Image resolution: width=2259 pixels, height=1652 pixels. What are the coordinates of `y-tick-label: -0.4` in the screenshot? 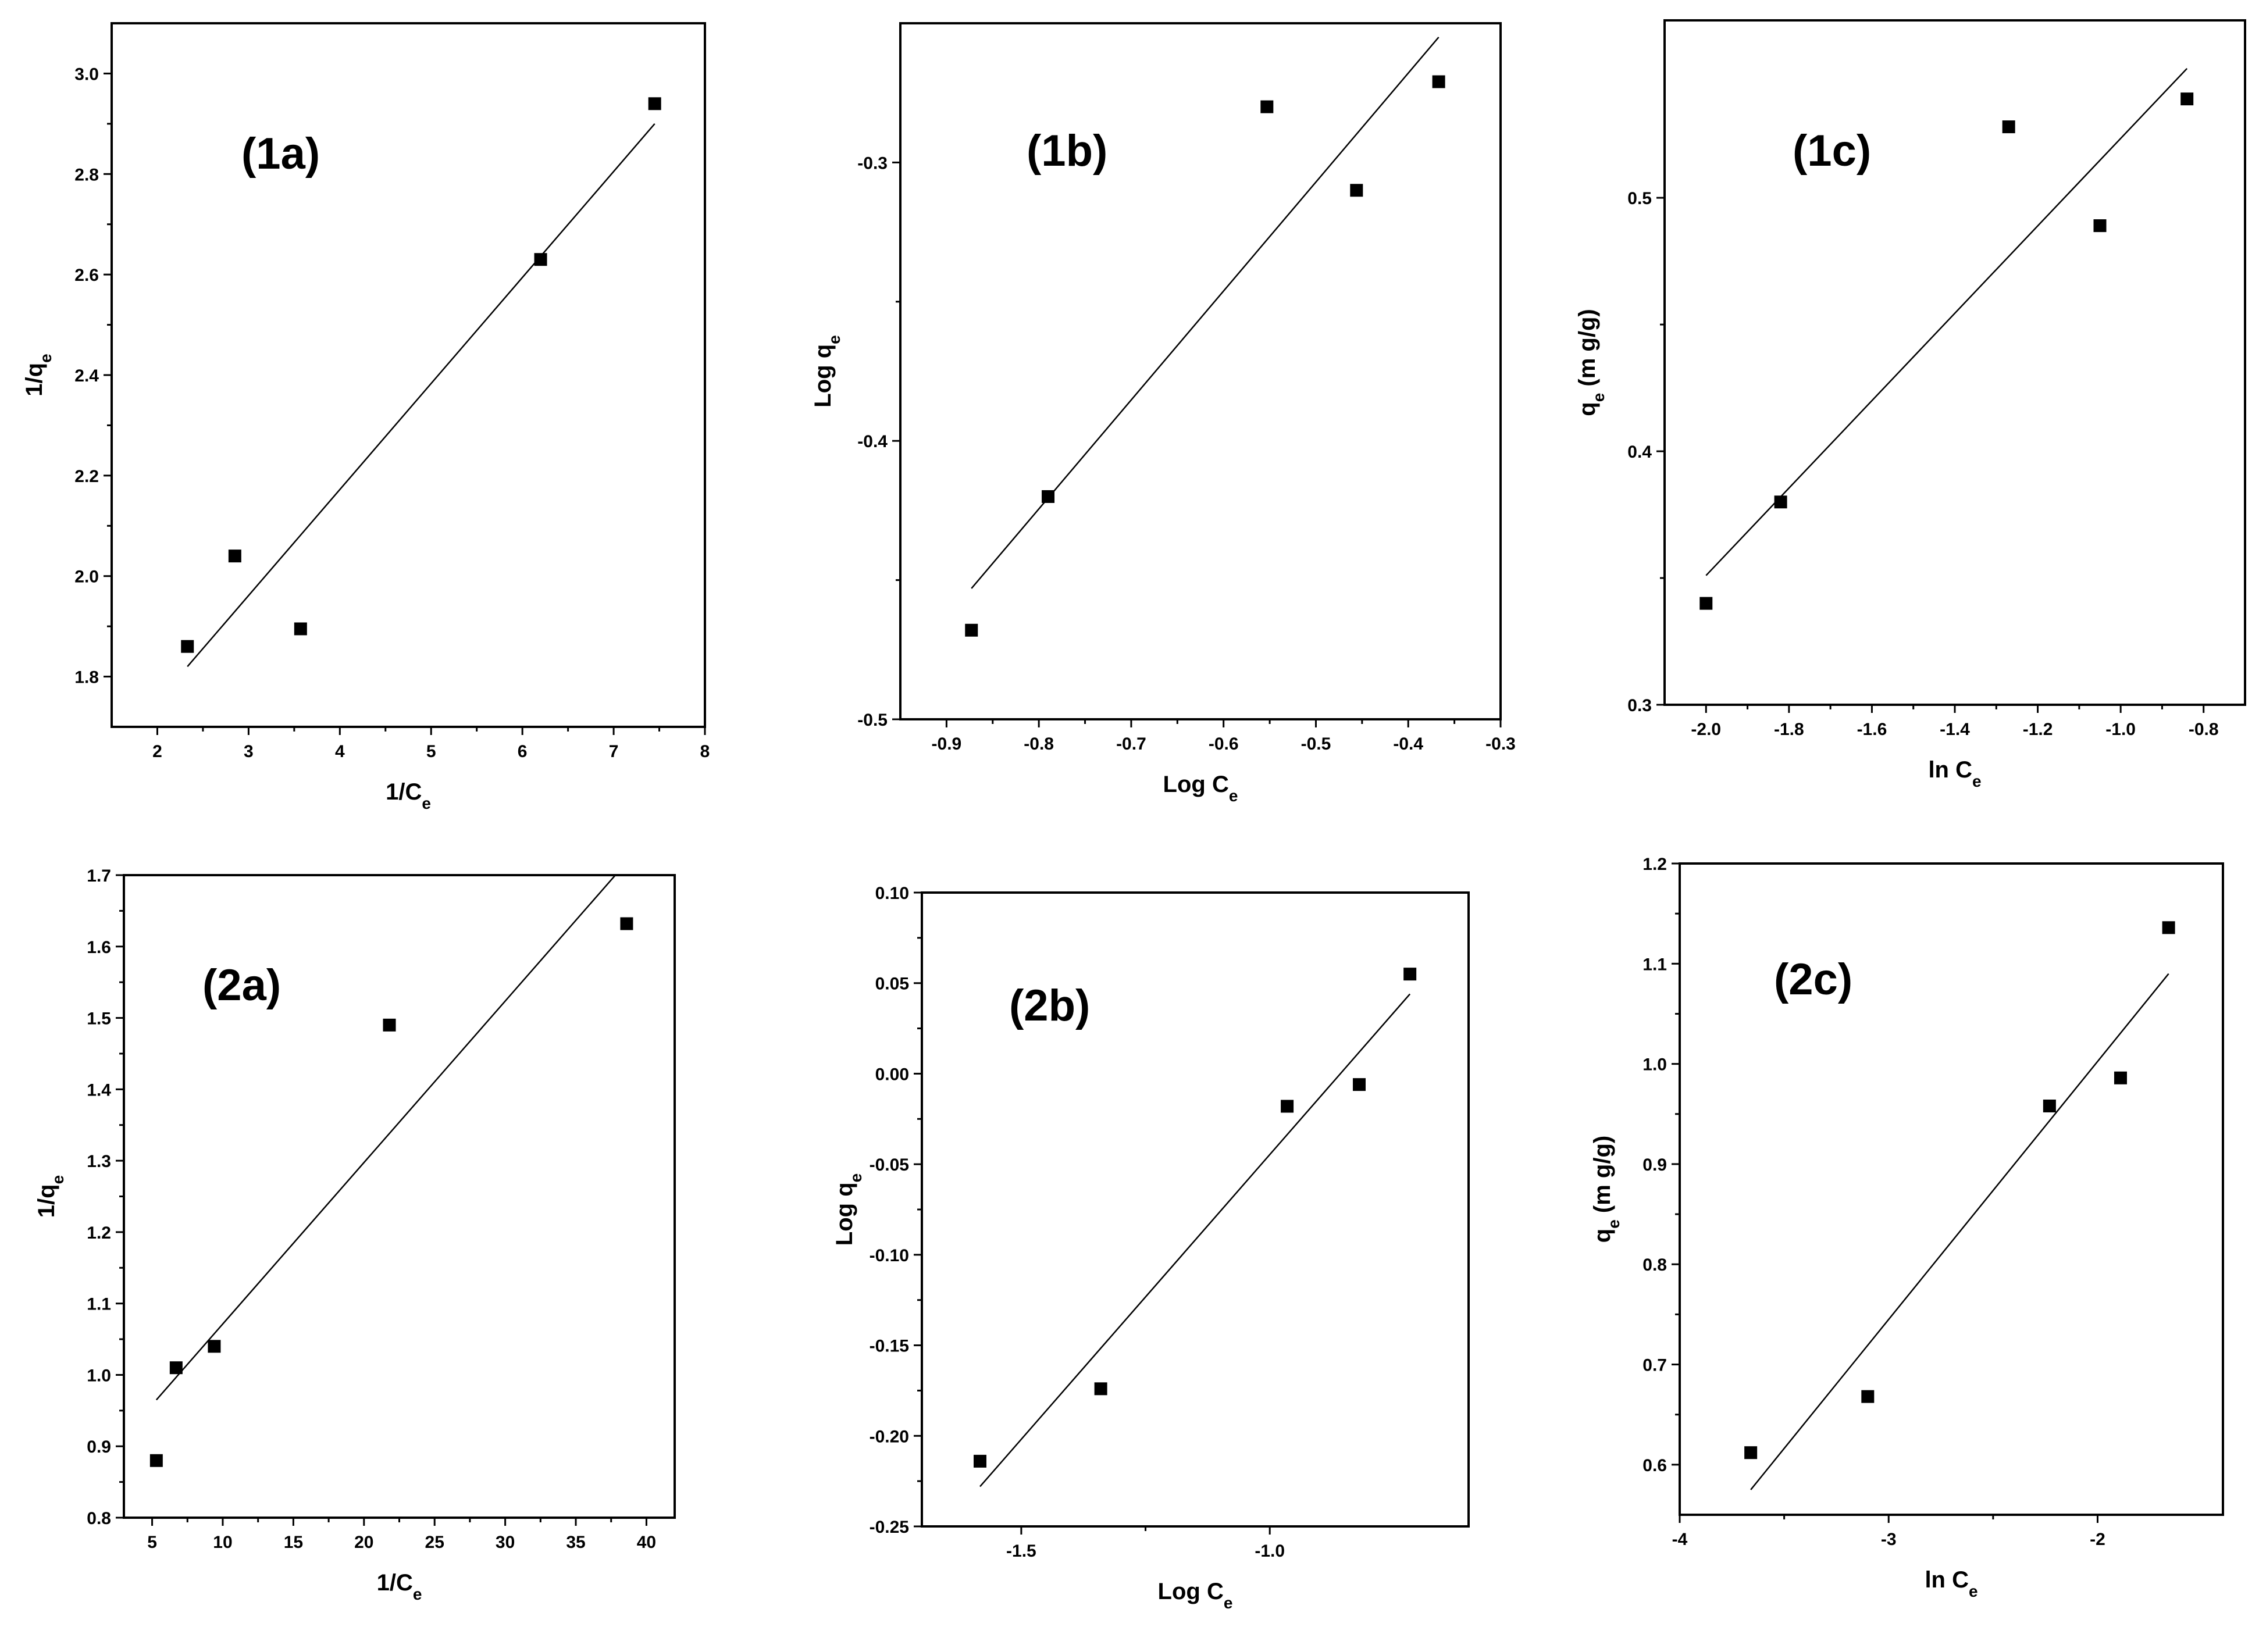 It's located at (872, 441).